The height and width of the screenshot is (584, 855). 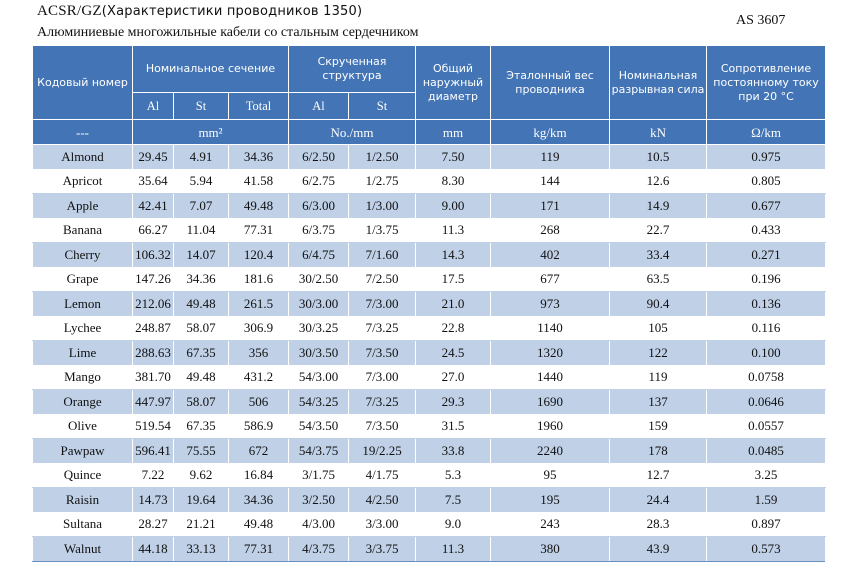 I want to click on cell-mass: 144, so click(x=550, y=181).